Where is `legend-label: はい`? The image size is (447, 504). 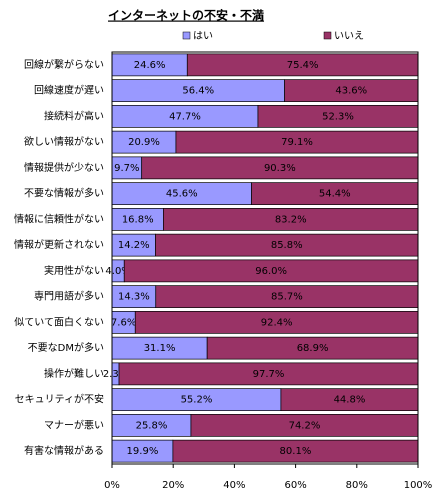
legend-label: はい is located at coordinates (203, 36).